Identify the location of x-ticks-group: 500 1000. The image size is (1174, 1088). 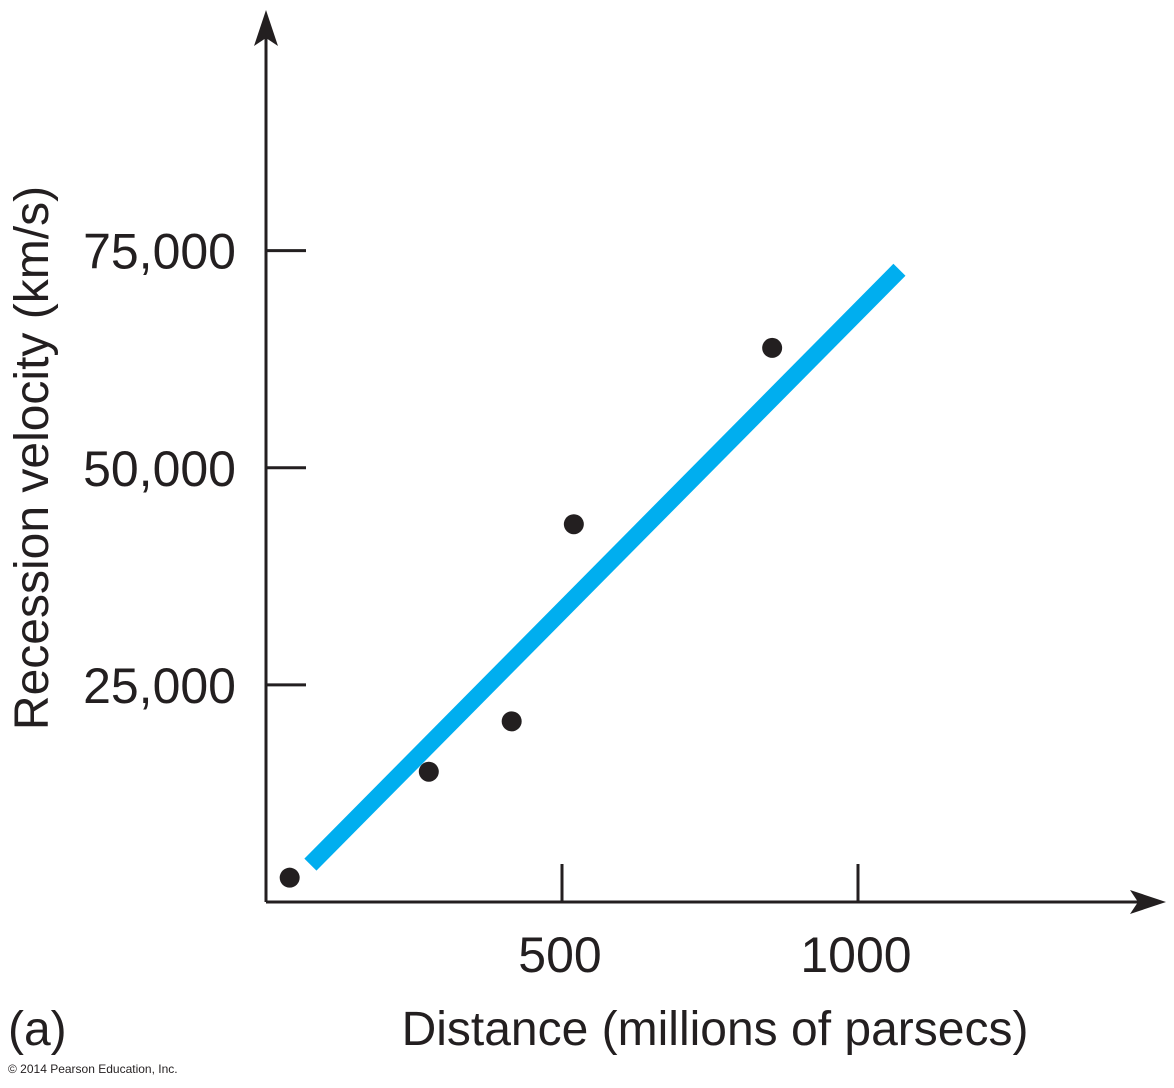
(715, 923).